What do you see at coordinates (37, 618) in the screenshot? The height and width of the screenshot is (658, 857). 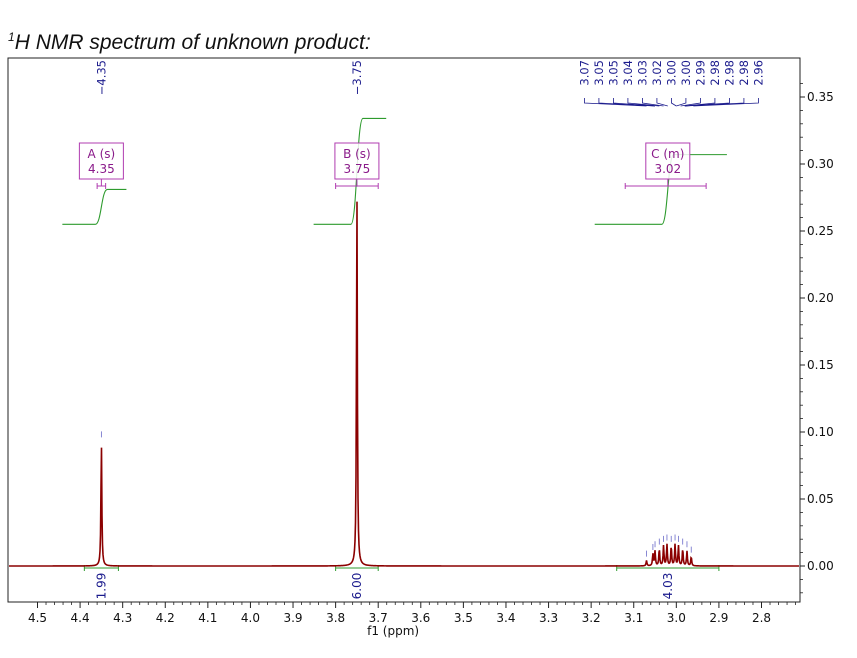 I see `x-tick-label: 4.5` at bounding box center [37, 618].